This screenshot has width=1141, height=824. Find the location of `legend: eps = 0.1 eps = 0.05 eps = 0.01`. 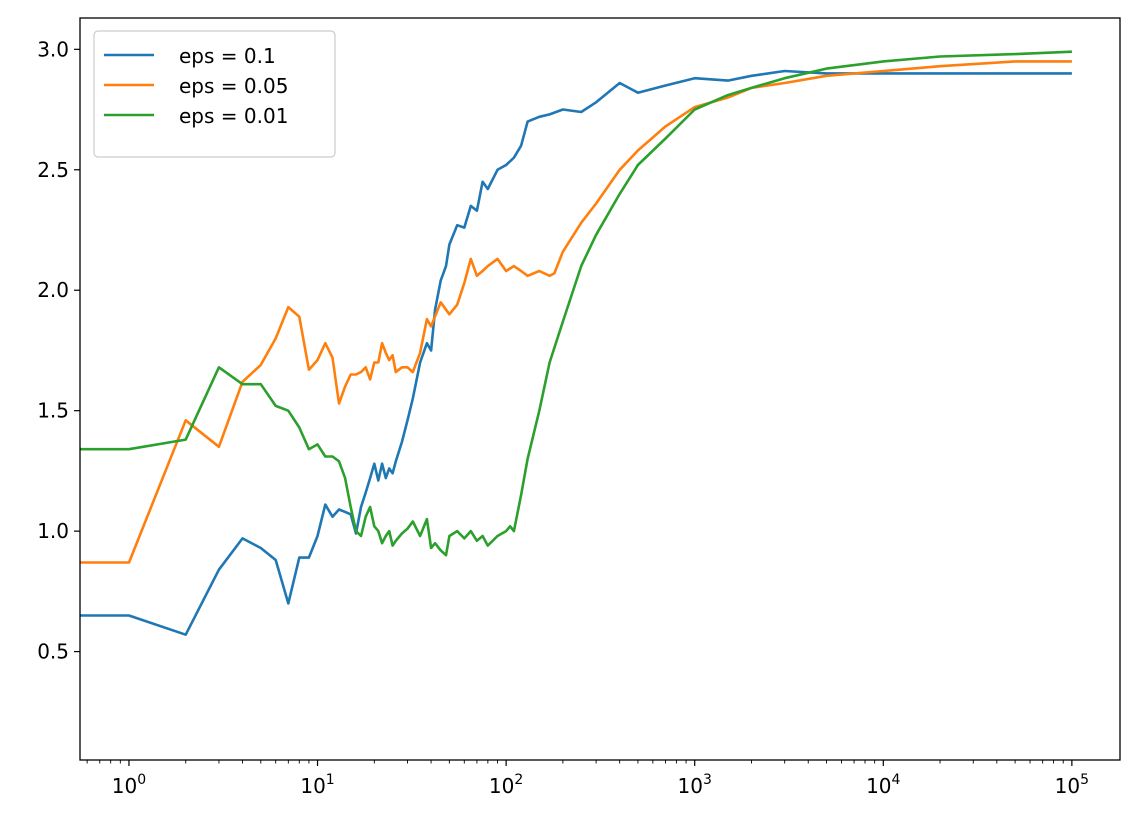

legend: eps = 0.1 eps = 0.05 eps = 0.01 is located at coordinates (214, 94).